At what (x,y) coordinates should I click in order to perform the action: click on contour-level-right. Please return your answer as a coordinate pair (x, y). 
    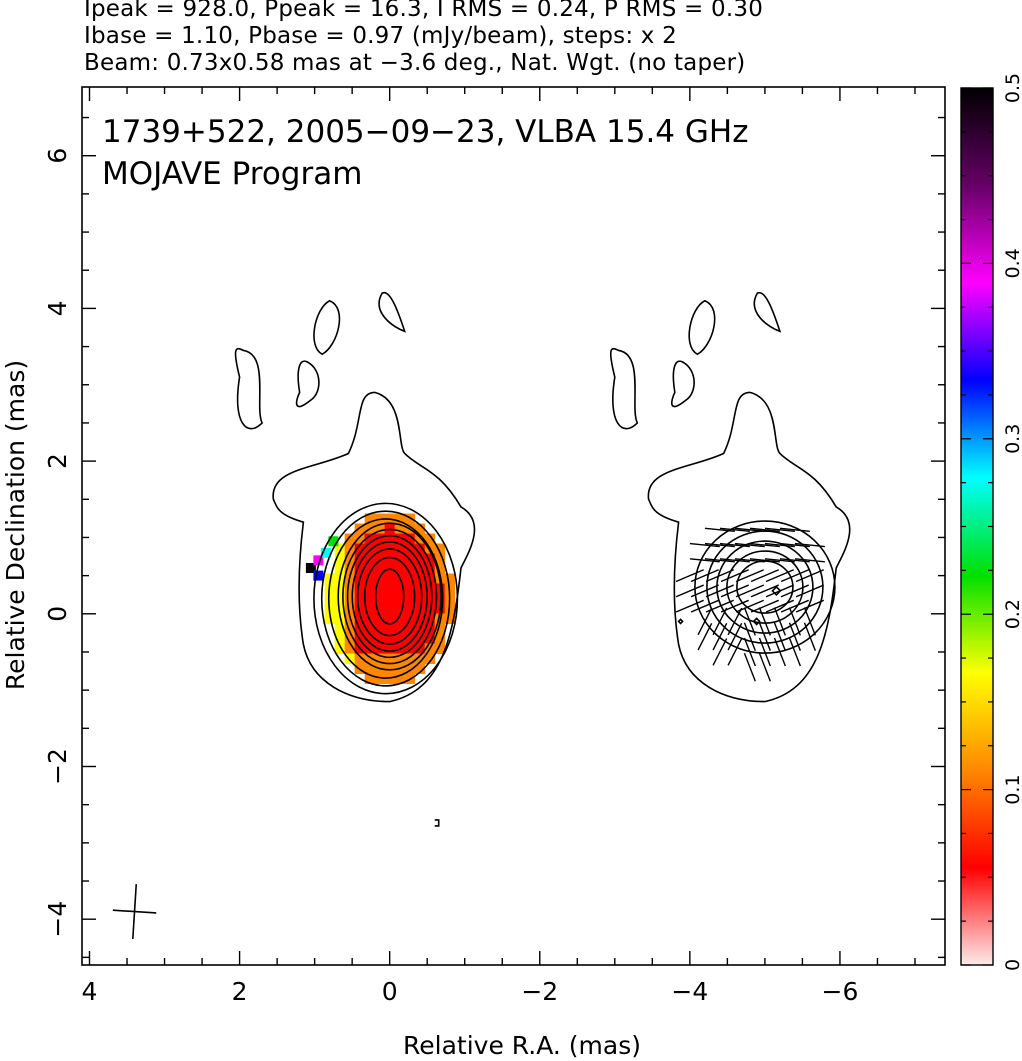
    Looking at the image, I should click on (765, 587).